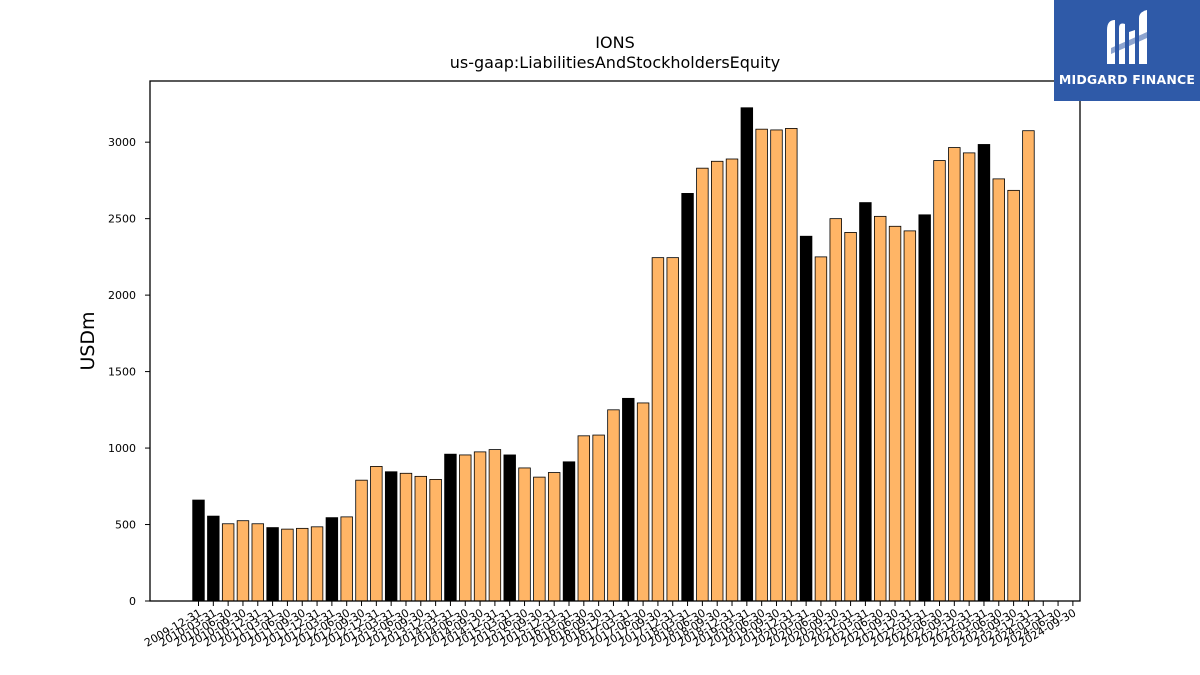 Image resolution: width=1200 pixels, height=675 pixels. What do you see at coordinates (122, 219) in the screenshot?
I see `y-tick-label: 2500` at bounding box center [122, 219].